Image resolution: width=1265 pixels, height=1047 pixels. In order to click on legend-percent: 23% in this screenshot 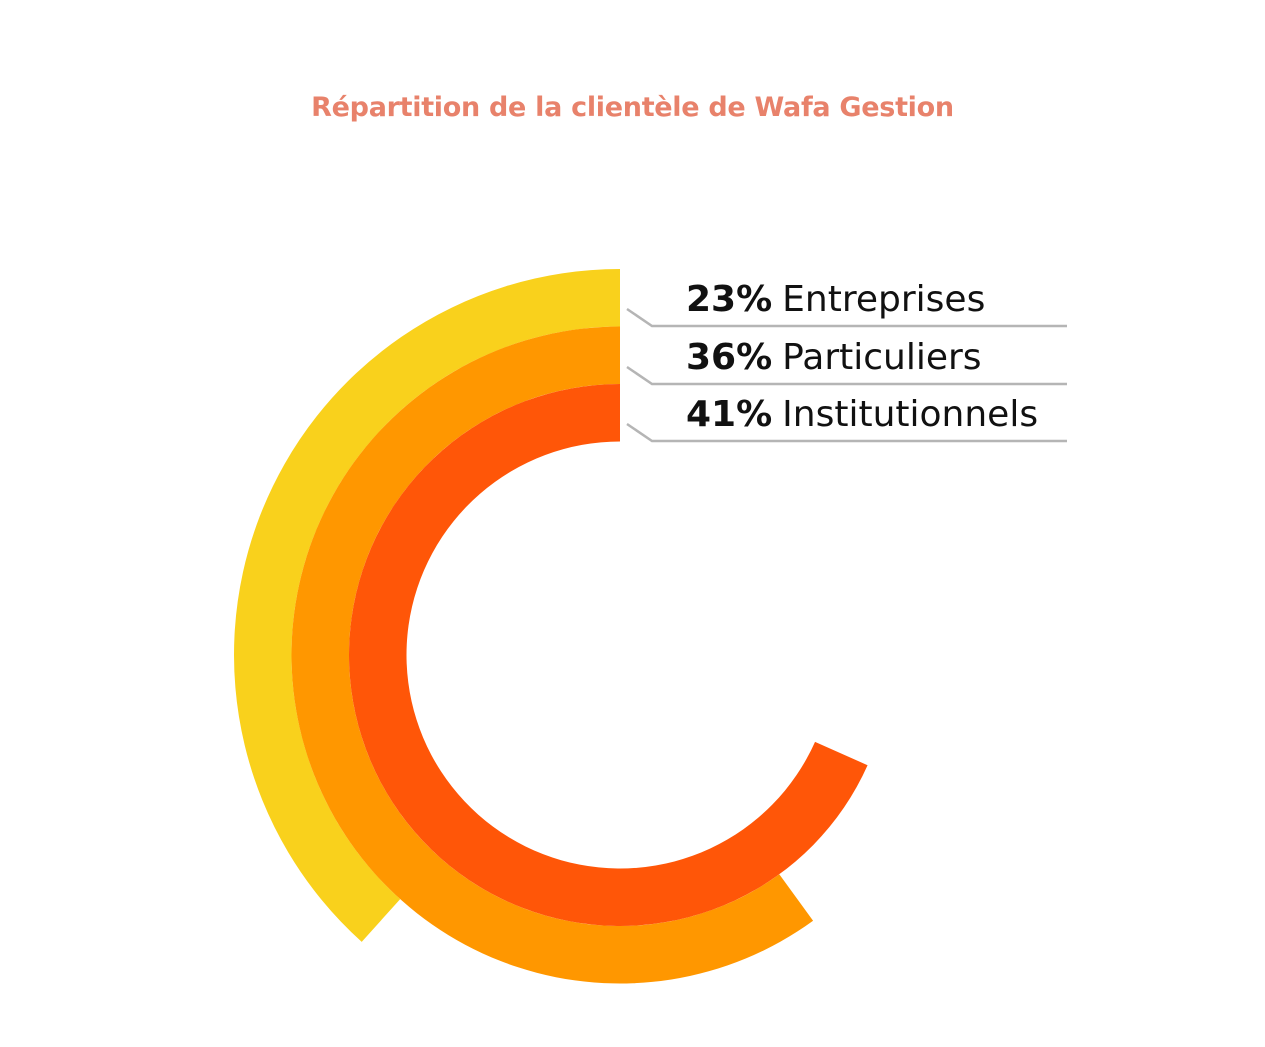, I will do `click(729, 299)`.